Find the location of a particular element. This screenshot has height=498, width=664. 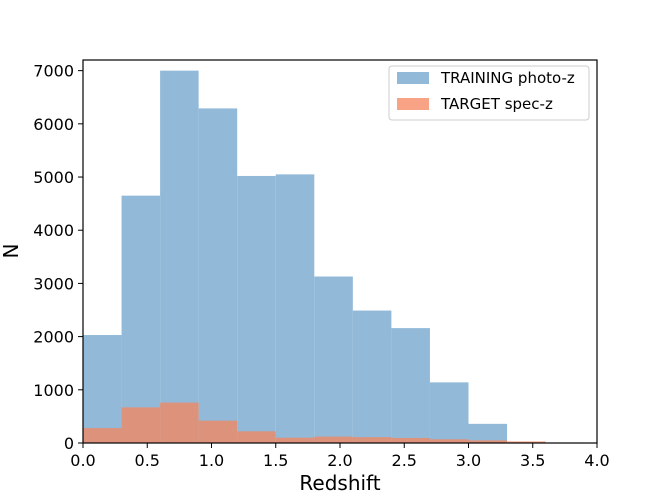

x-axis-label: Redshift is located at coordinates (339, 483).